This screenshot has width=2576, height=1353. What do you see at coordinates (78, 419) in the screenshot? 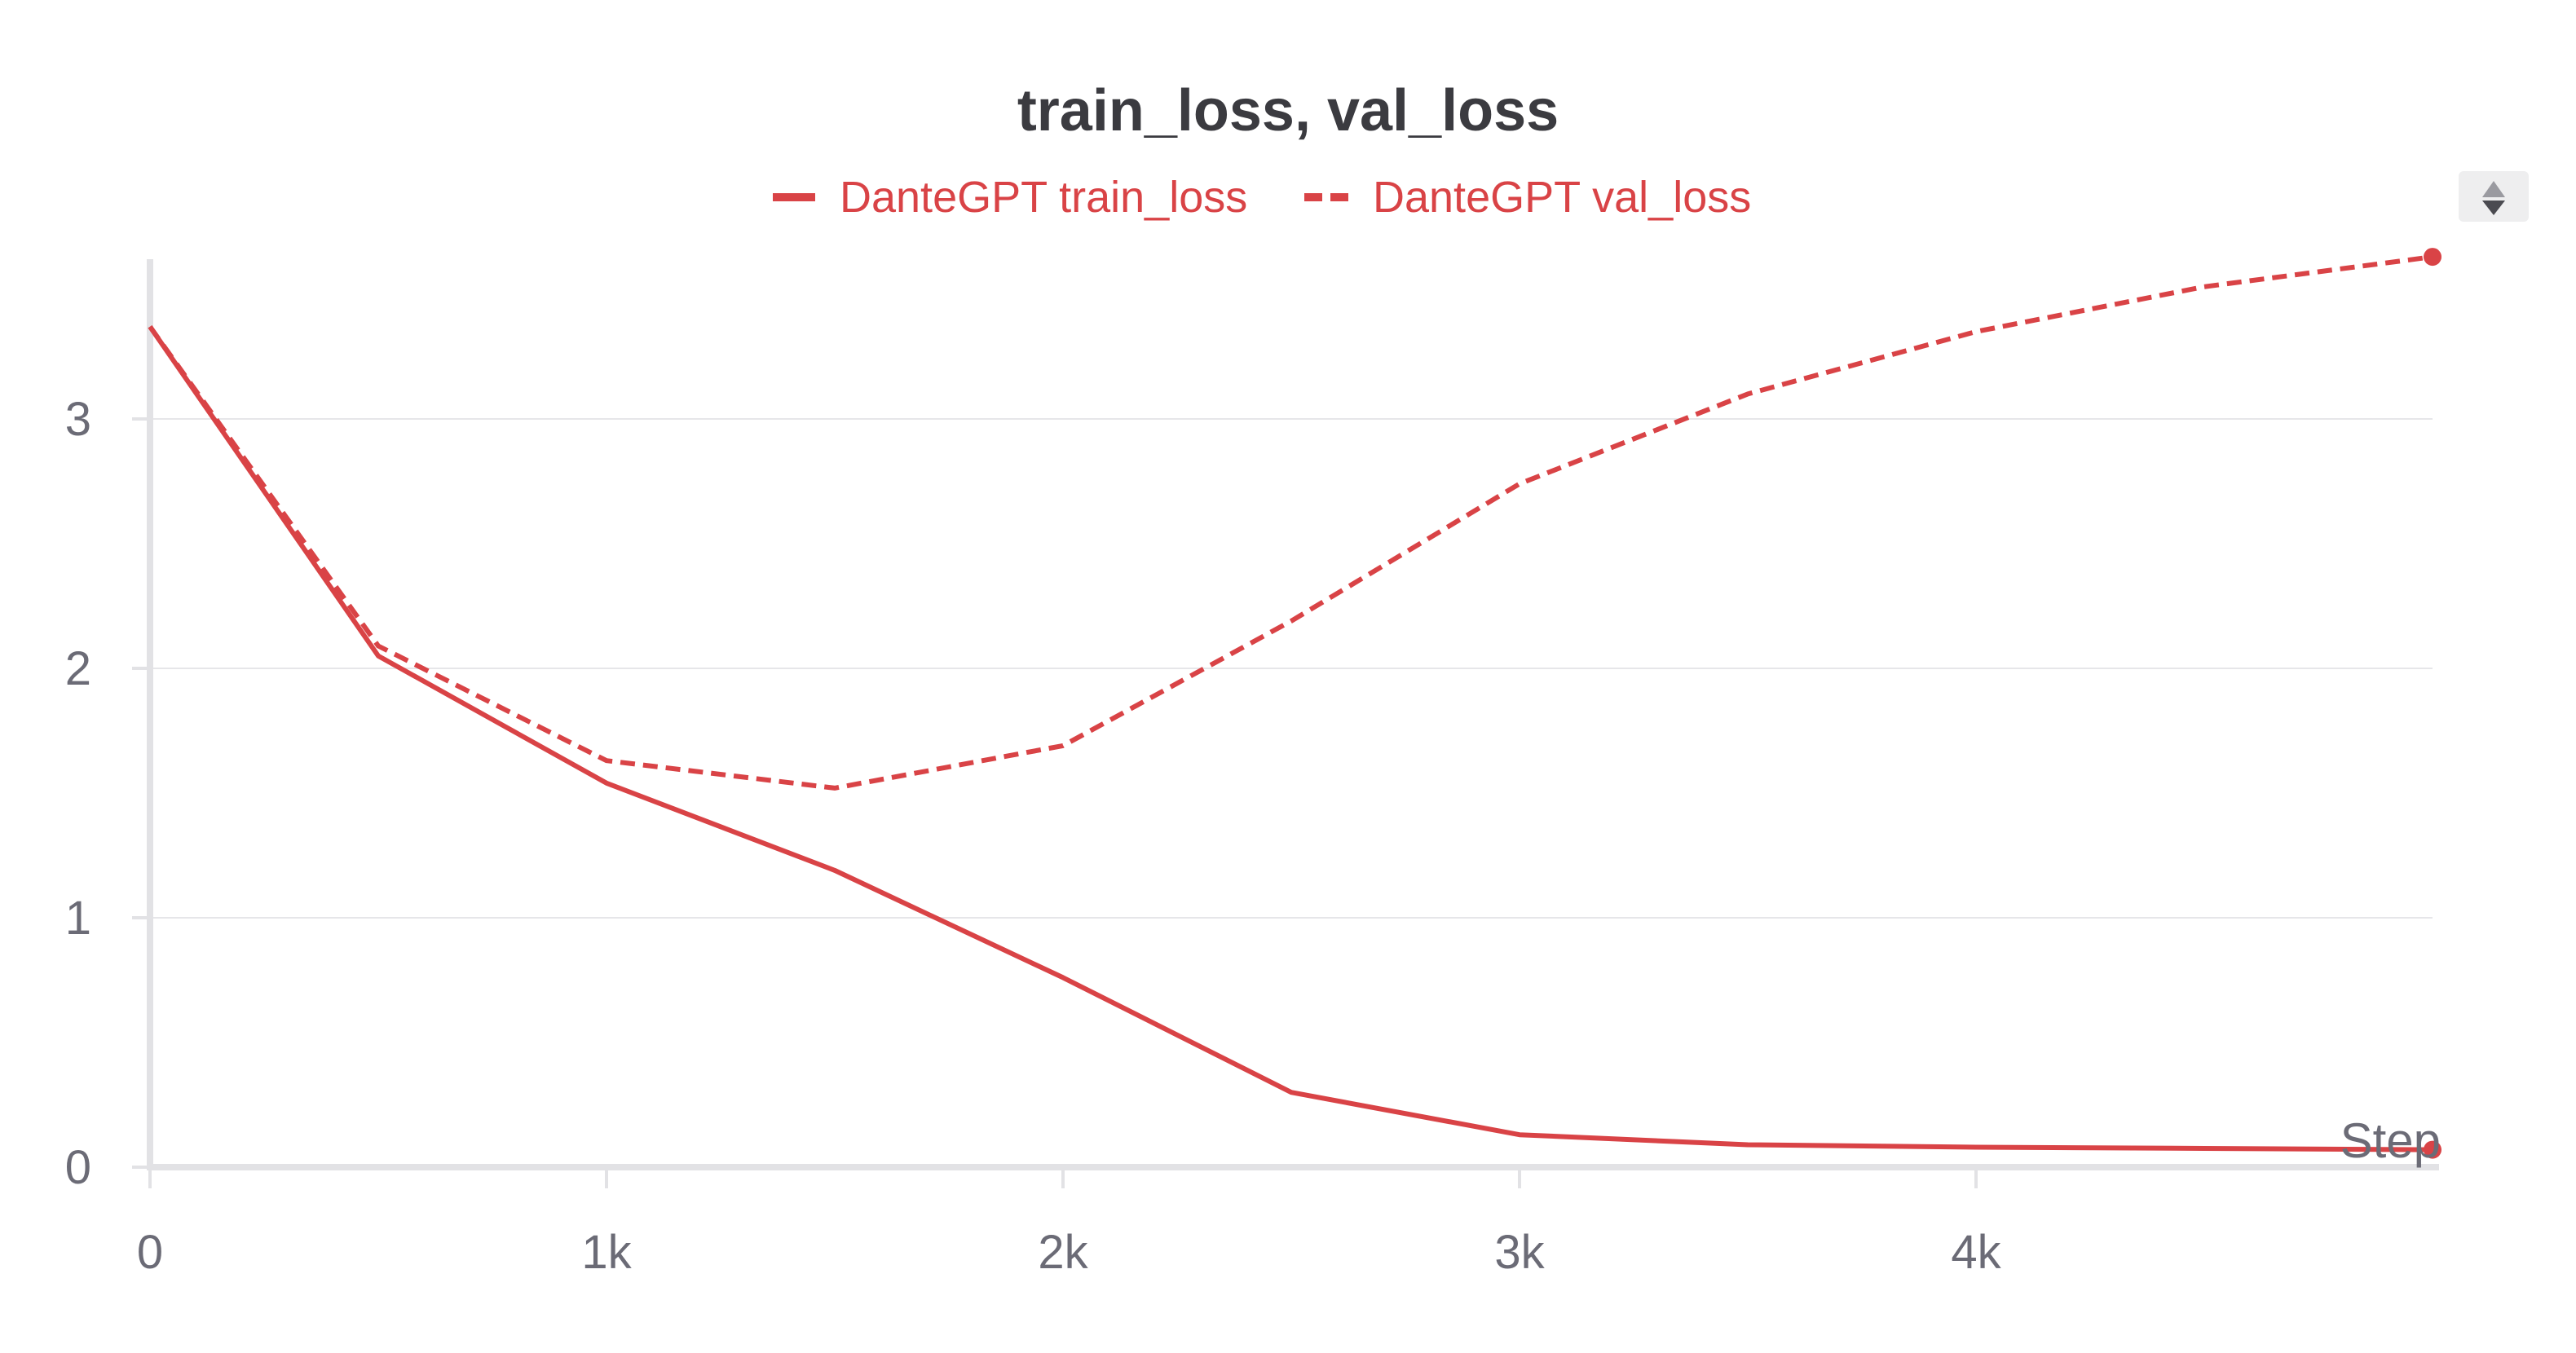
I see `y-tick-label: 3` at bounding box center [78, 419].